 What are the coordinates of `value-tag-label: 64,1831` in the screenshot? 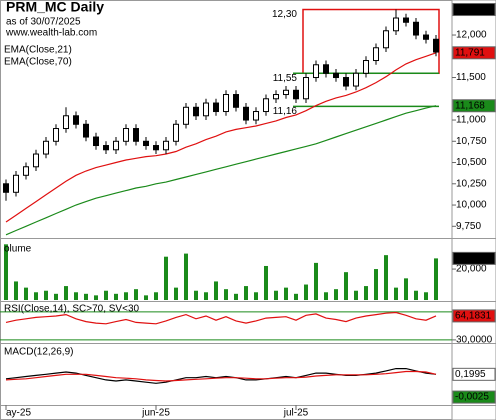 It's located at (473, 316).